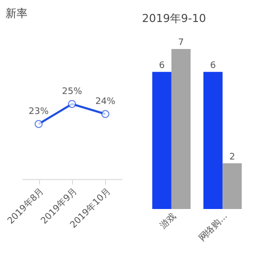 The height and width of the screenshot is (263, 263). I want to click on data-label: 23%, so click(39, 112).